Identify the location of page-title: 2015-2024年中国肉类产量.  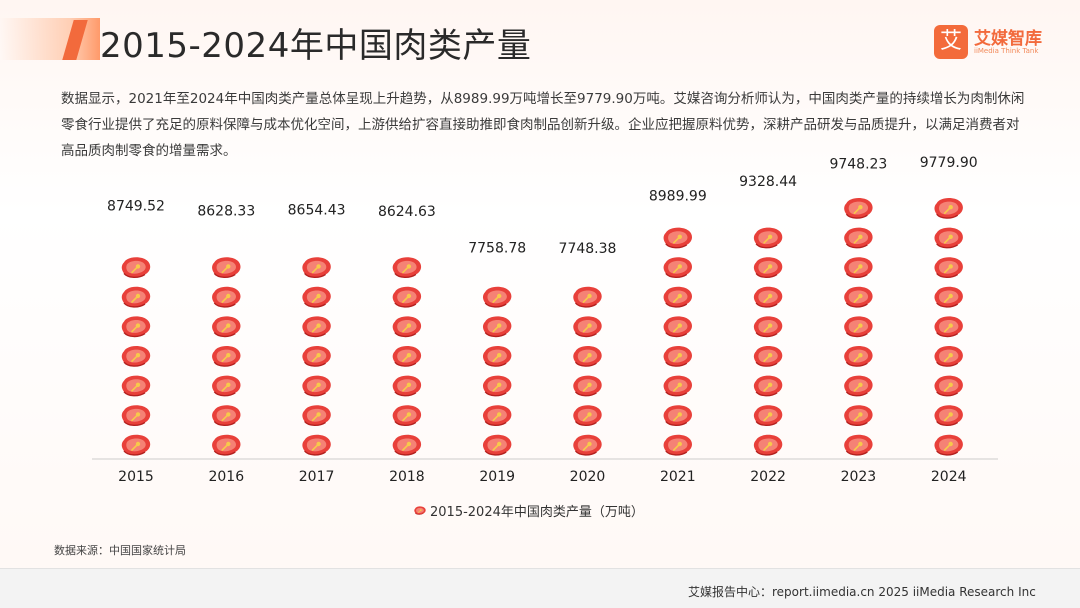
(316, 46).